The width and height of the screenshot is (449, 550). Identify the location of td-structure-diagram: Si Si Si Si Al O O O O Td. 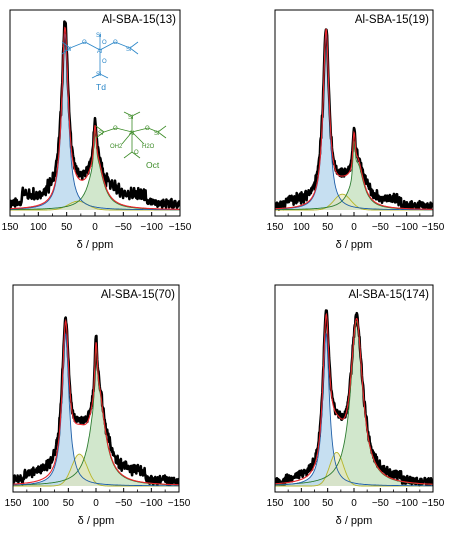
(100, 62).